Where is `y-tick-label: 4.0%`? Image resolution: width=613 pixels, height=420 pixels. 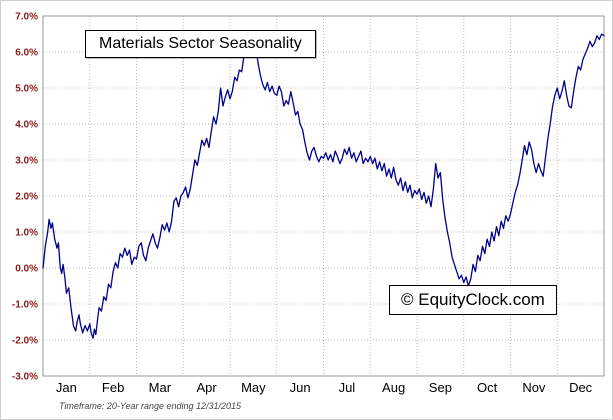
y-tick-label: 4.0% is located at coordinates (26, 125).